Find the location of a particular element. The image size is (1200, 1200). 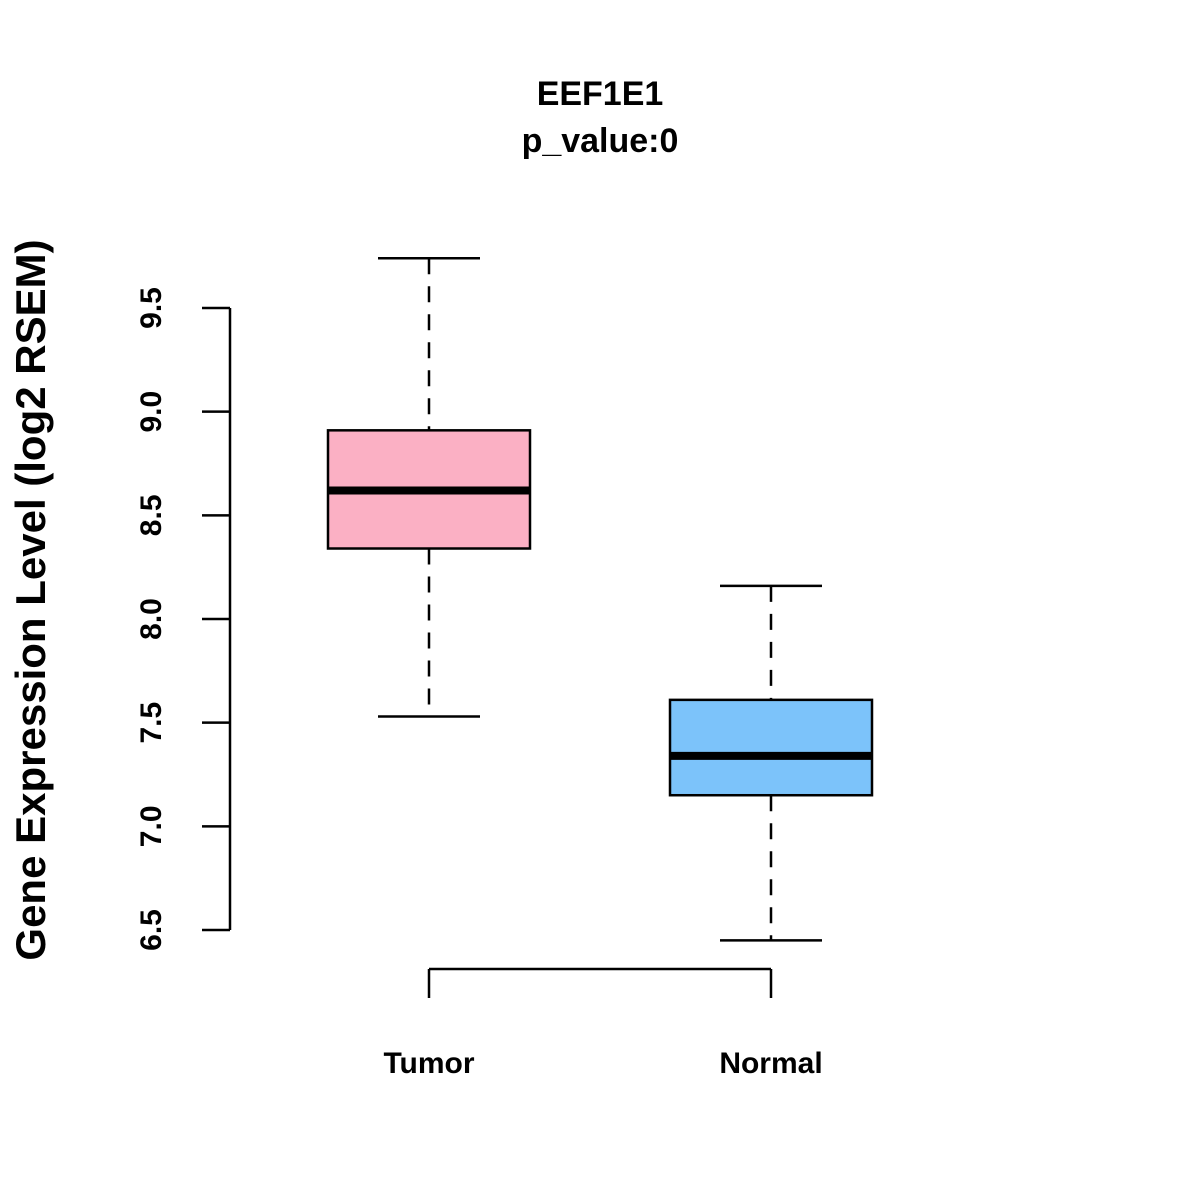

y-tick-label-3: 8.0 is located at coordinates (151, 619).